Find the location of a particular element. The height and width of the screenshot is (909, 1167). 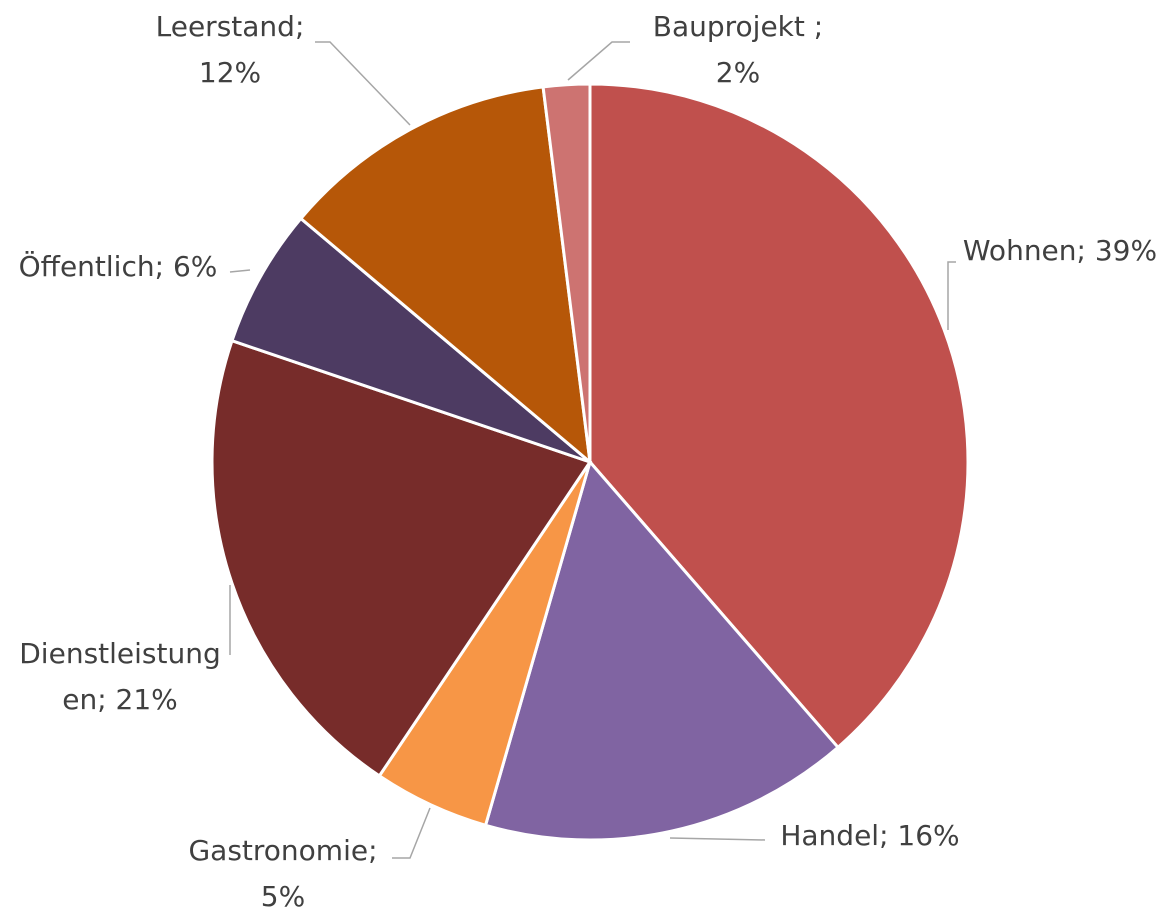

data-label: 2% is located at coordinates (738, 72).